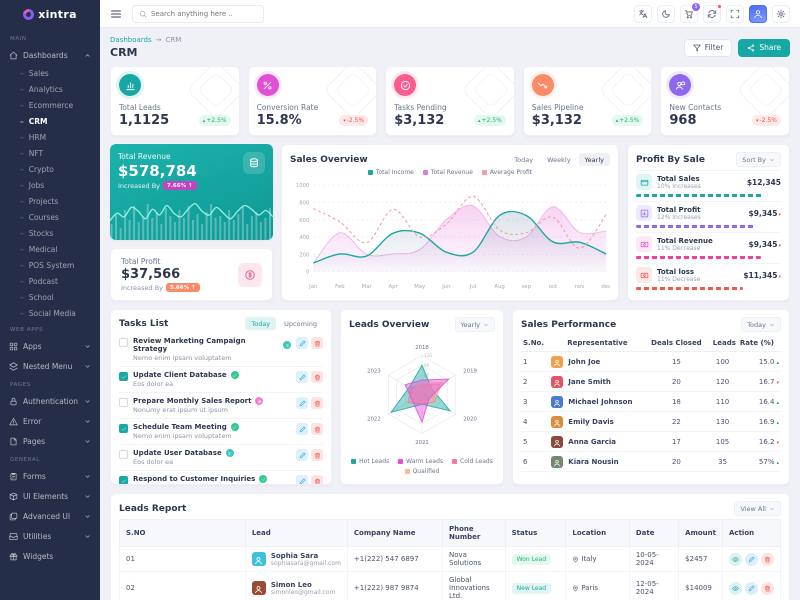 This screenshot has height=600, width=800. What do you see at coordinates (758, 13) in the screenshot?
I see `user-avatar` at bounding box center [758, 13].